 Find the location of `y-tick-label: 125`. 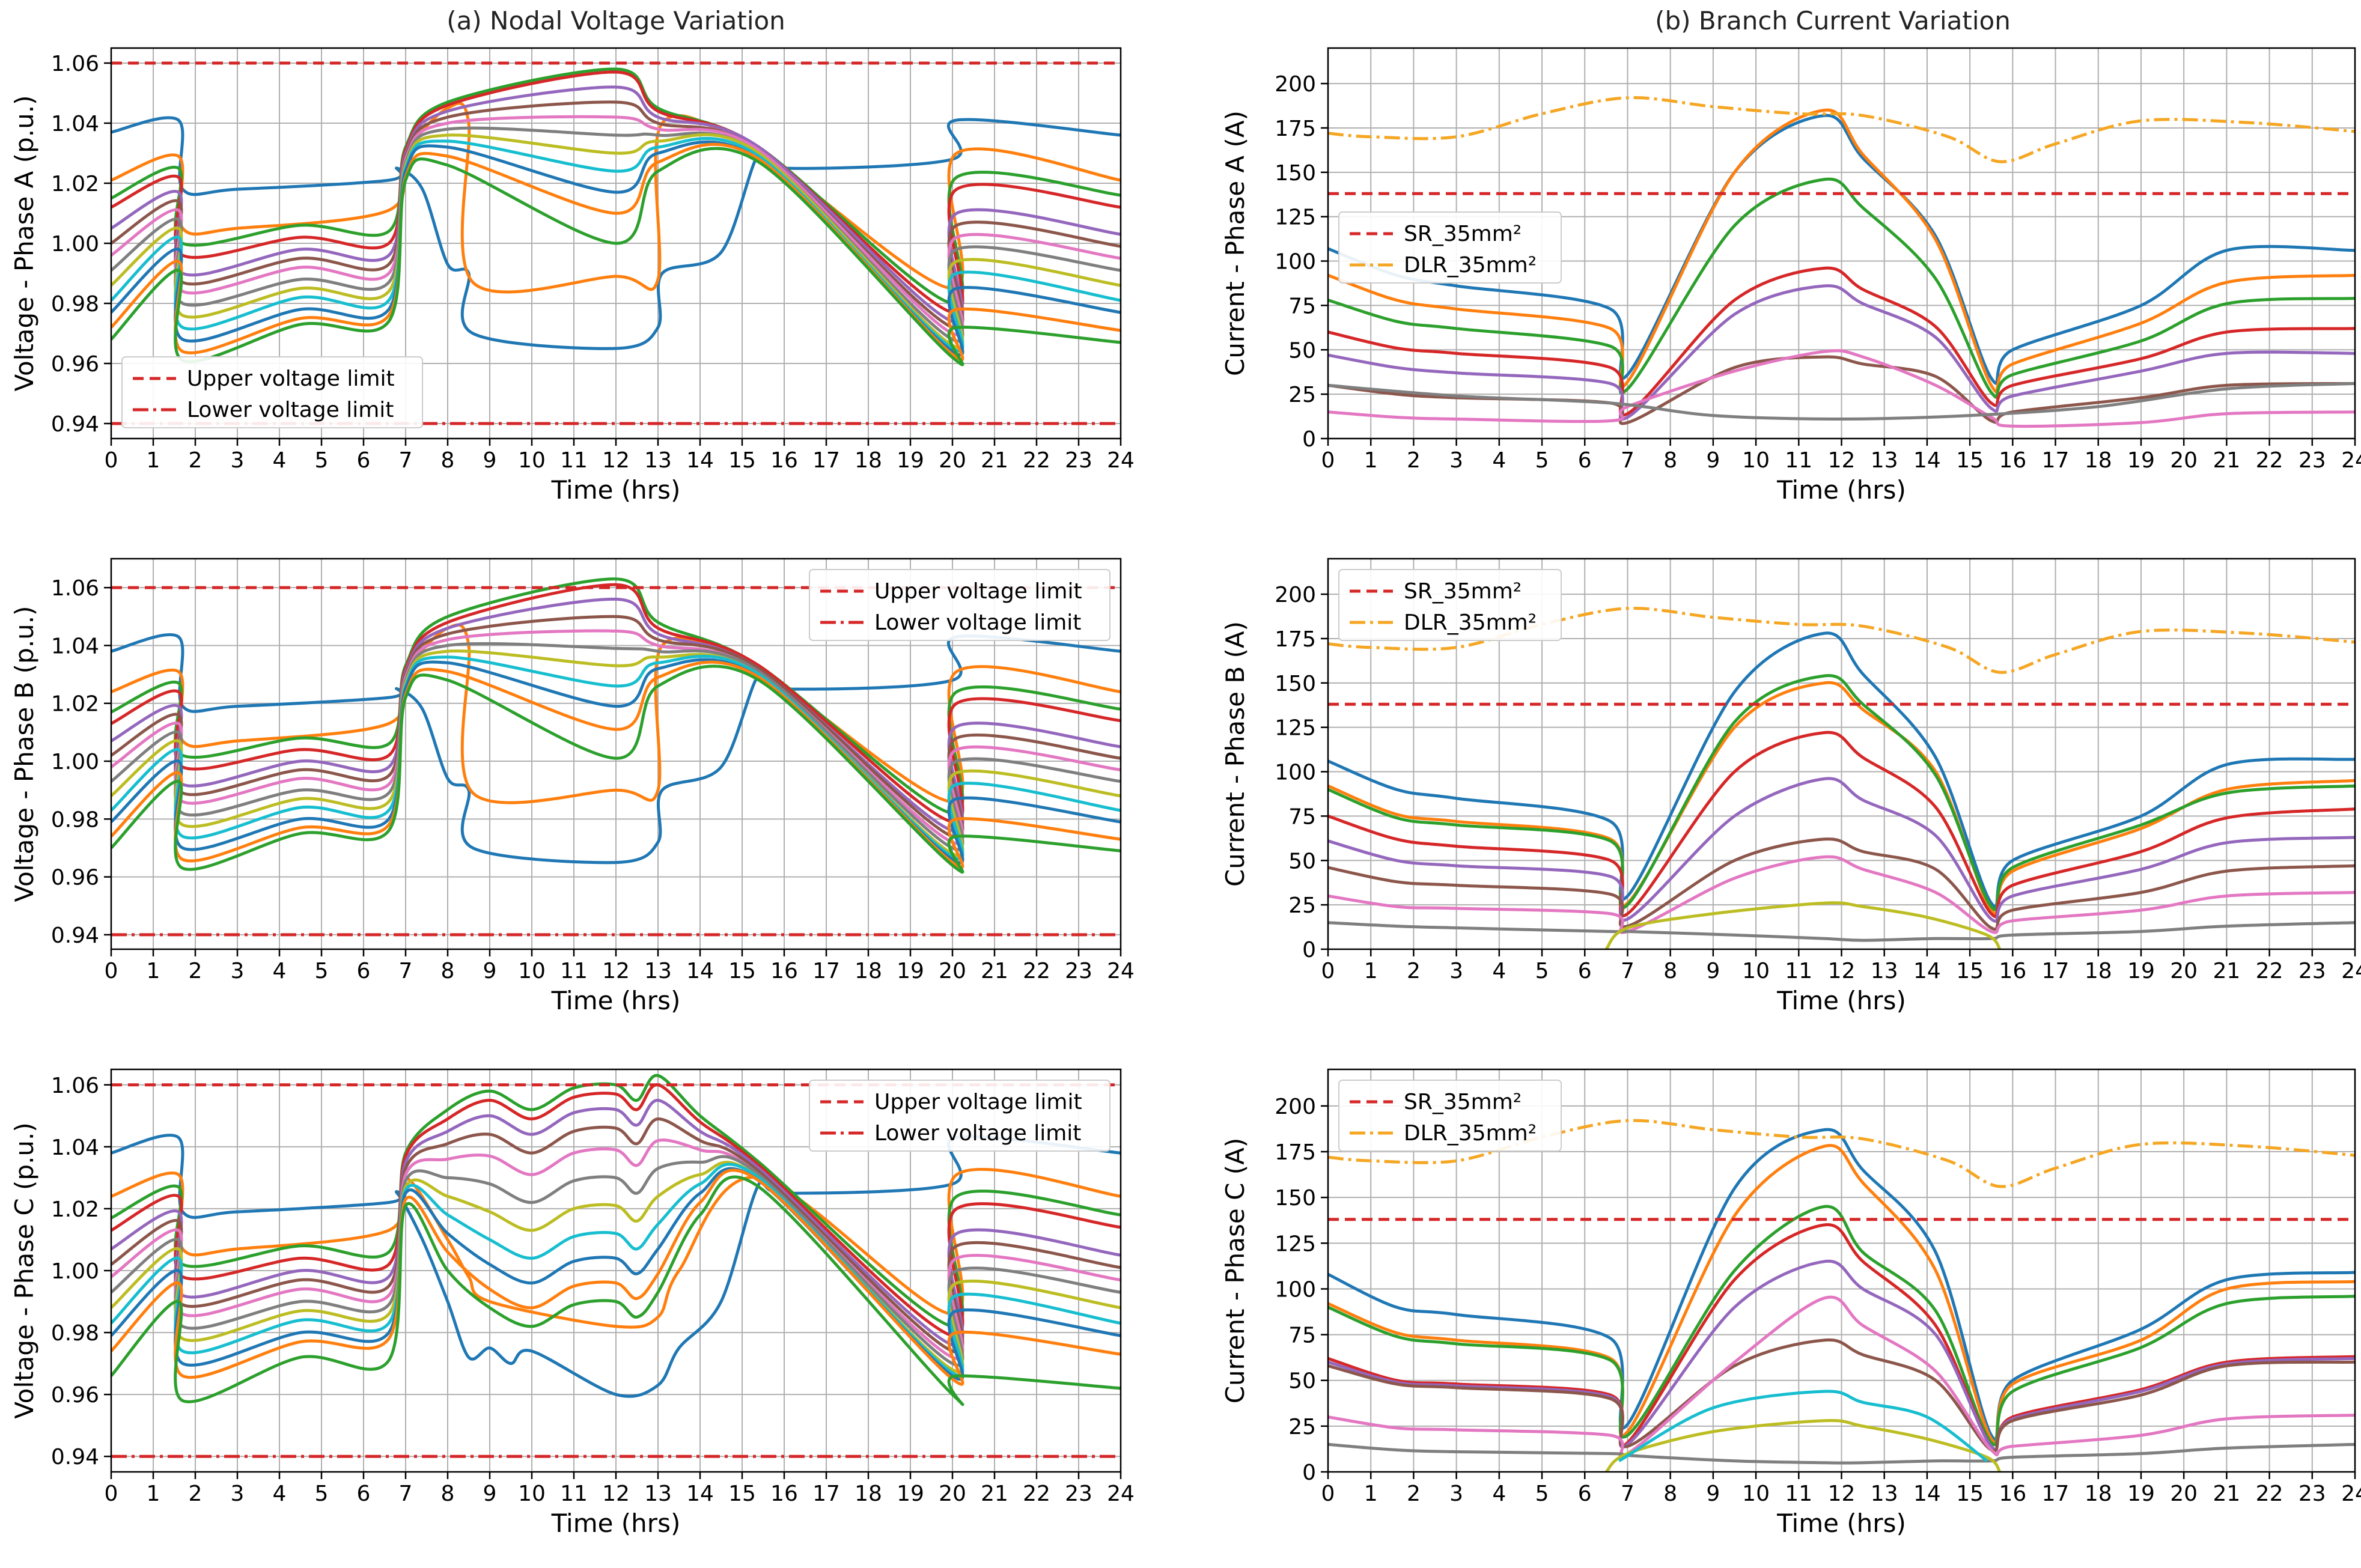

y-tick-label: 125 is located at coordinates (1296, 217).